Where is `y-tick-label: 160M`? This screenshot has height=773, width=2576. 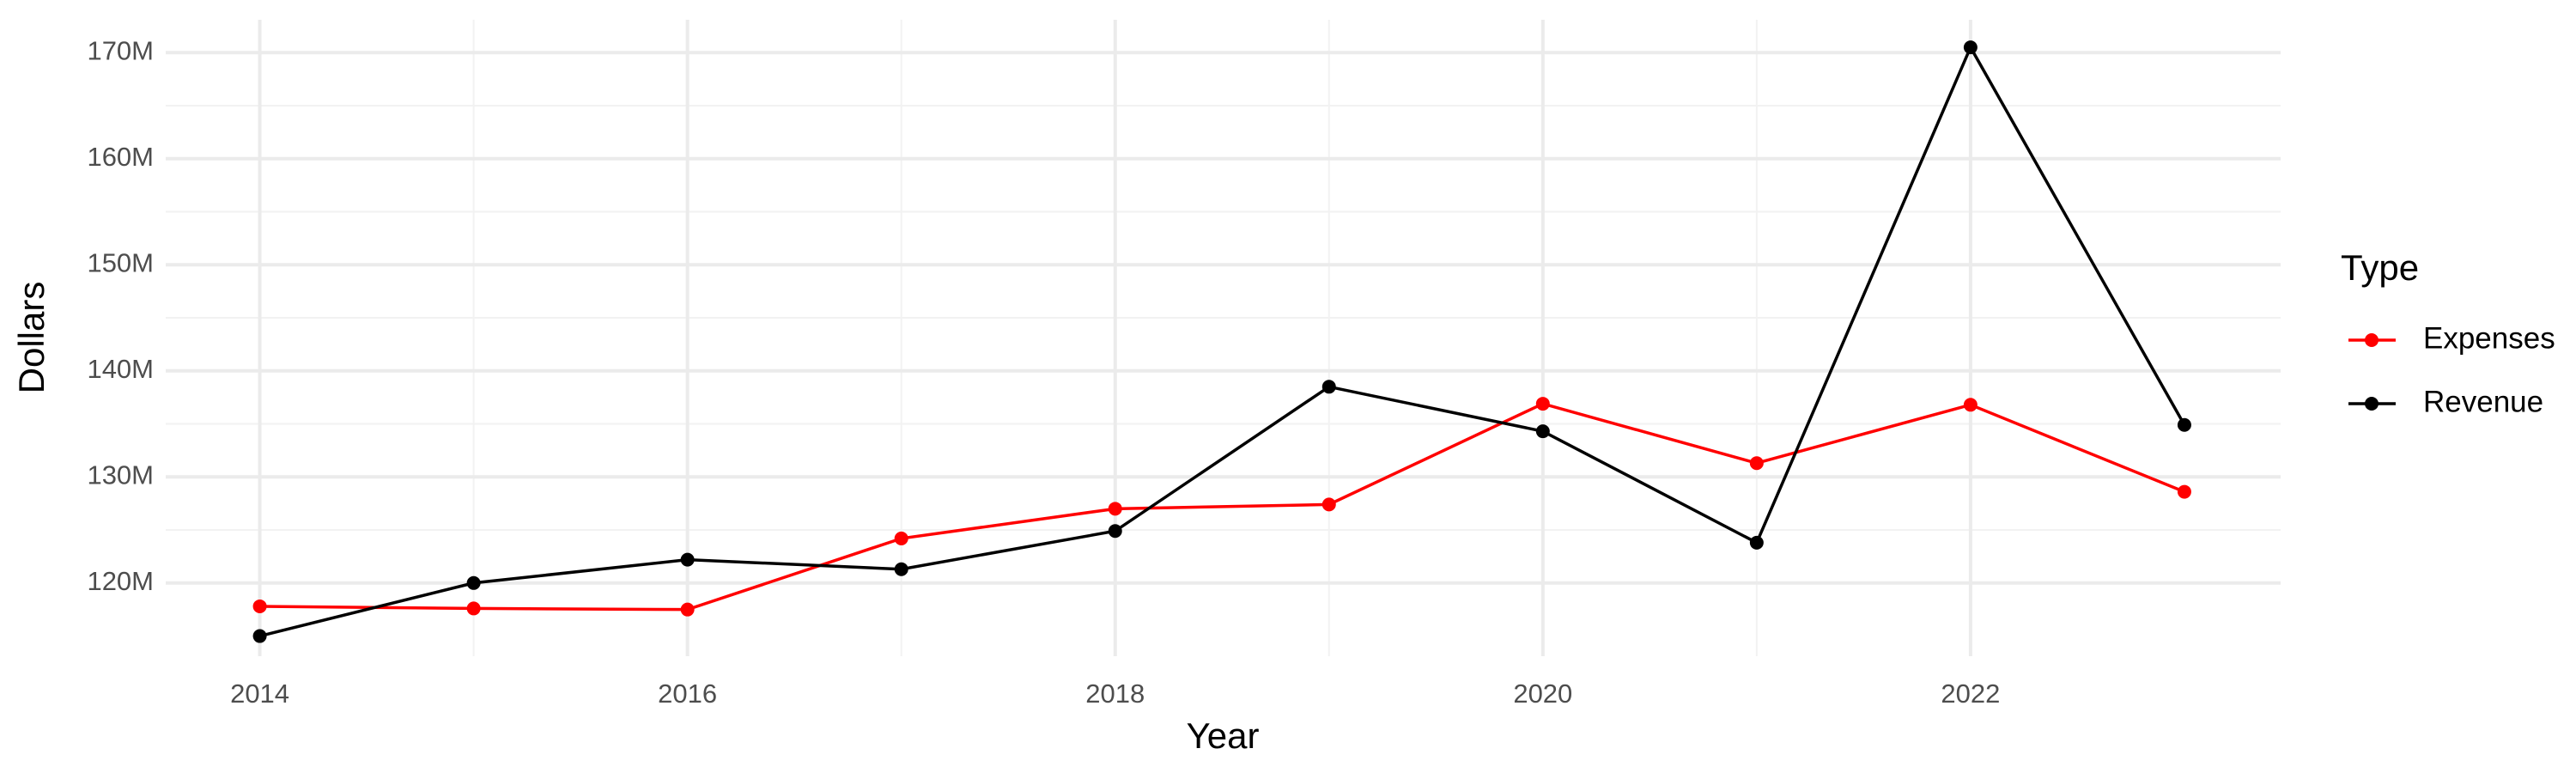 y-tick-label: 160M is located at coordinates (121, 157).